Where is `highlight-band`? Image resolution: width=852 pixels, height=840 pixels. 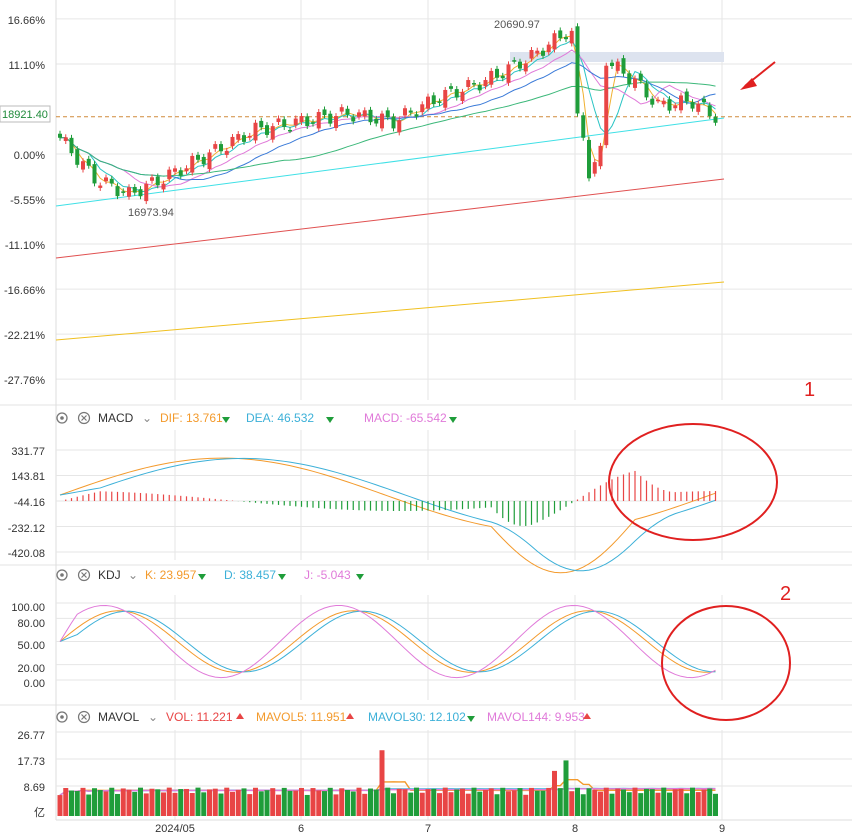 highlight-band is located at coordinates (617, 57).